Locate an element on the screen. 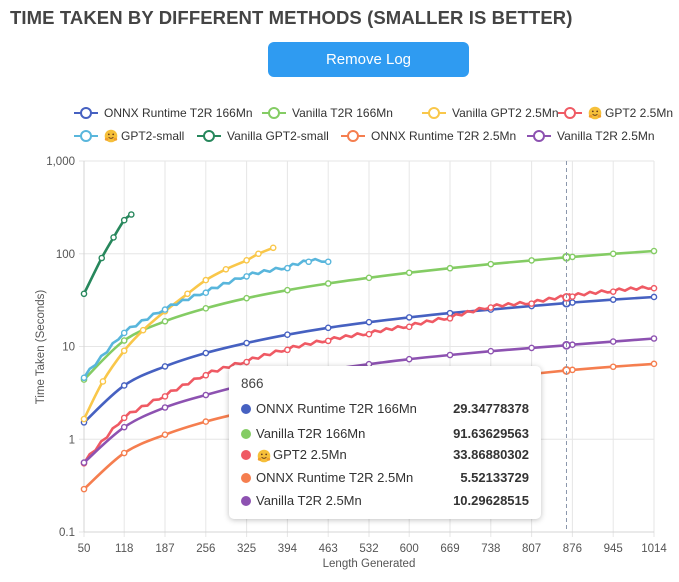 The image size is (679, 582). tooltip-row-label: GPT2 2.5Mn is located at coordinates (310, 454).